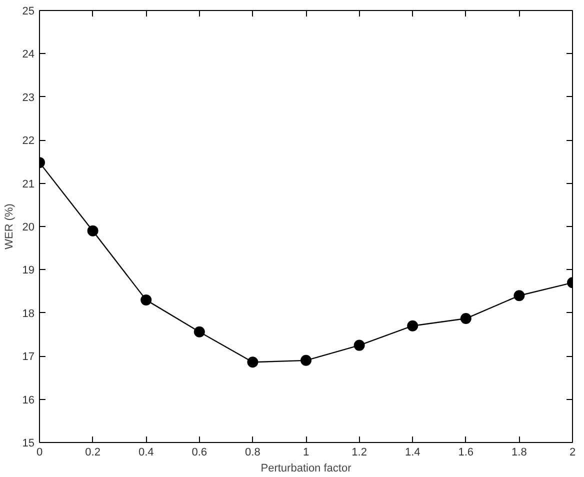 This screenshot has height=477, width=584. Describe the element at coordinates (306, 468) in the screenshot. I see `x-axis-title: Perturbation factor` at that location.